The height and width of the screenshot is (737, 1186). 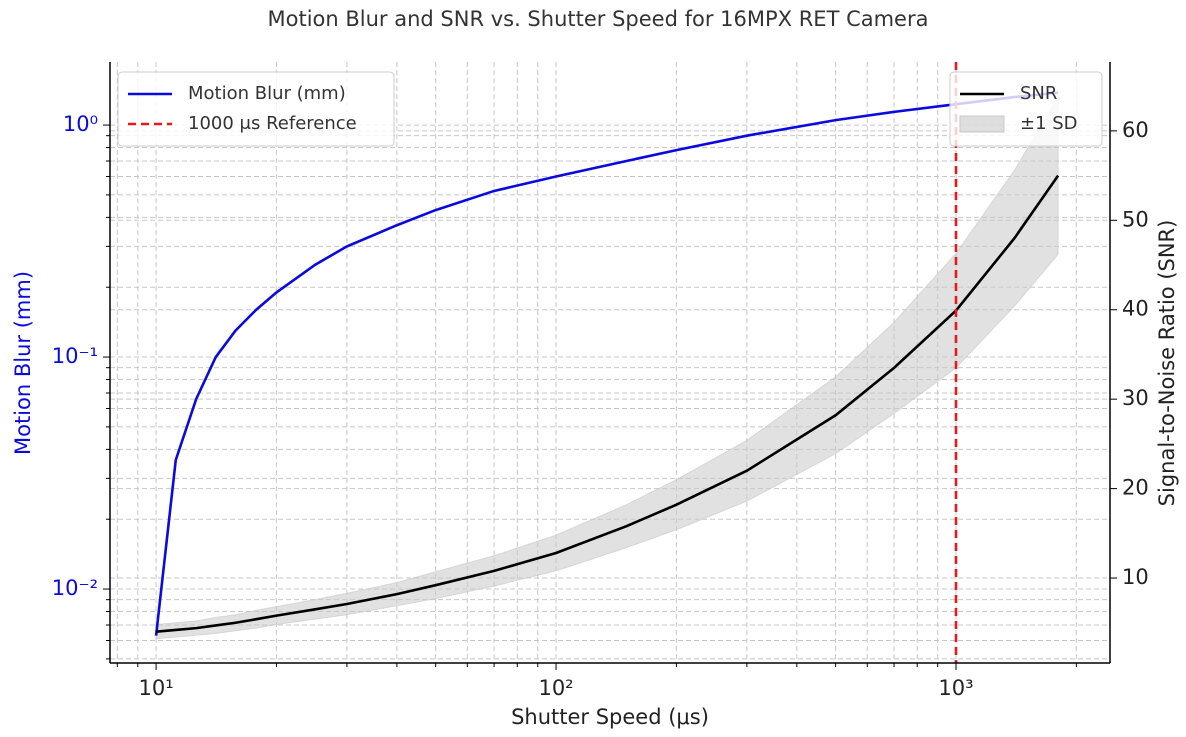 What do you see at coordinates (23, 363) in the screenshot?
I see `y-axis-label: Motion Blur (mm)` at bounding box center [23, 363].